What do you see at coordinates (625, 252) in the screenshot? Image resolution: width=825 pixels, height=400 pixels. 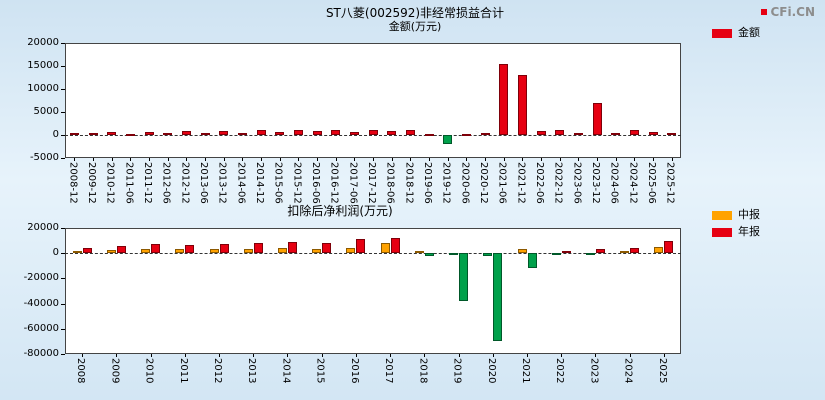 I see `bar-2024-中报` at bounding box center [625, 252].